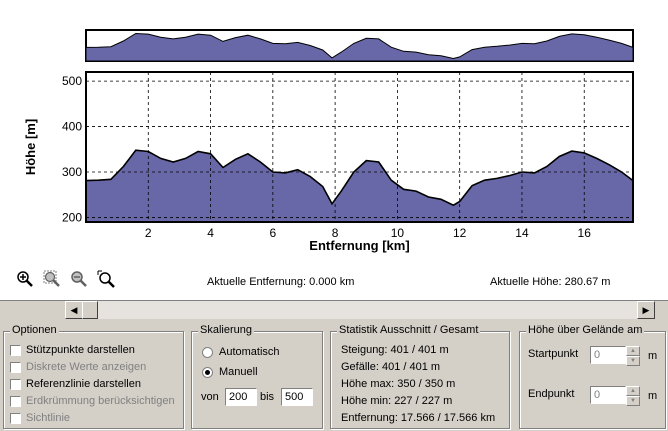 Image resolution: width=668 pixels, height=431 pixels. Describe the element at coordinates (238, 372) in the screenshot. I see `radio-label: Manuell` at that location.